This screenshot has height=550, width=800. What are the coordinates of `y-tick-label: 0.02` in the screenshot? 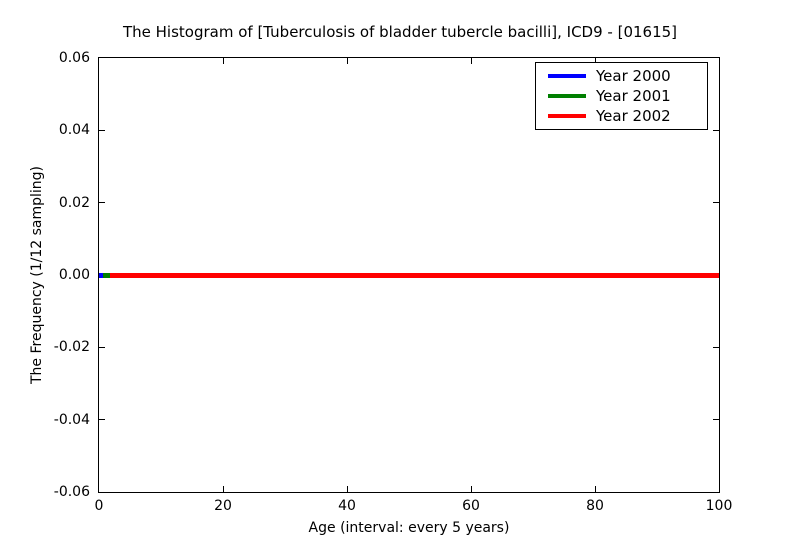 It's located at (74, 202).